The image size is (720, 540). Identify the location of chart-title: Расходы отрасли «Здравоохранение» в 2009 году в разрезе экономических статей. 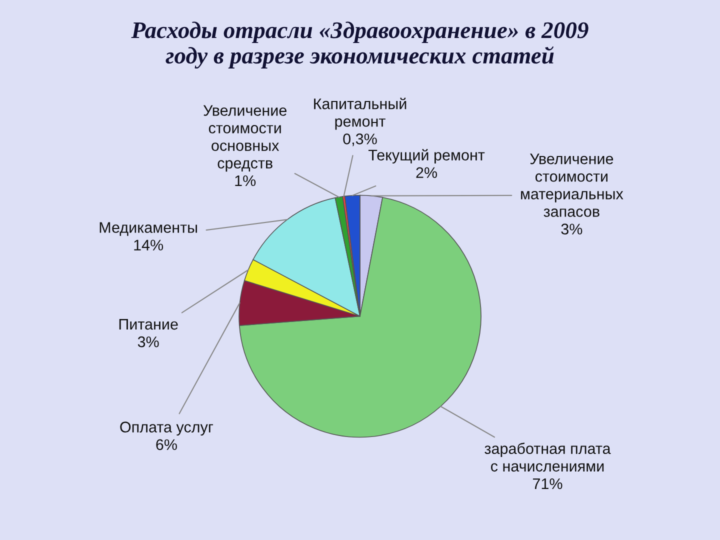
(359, 45).